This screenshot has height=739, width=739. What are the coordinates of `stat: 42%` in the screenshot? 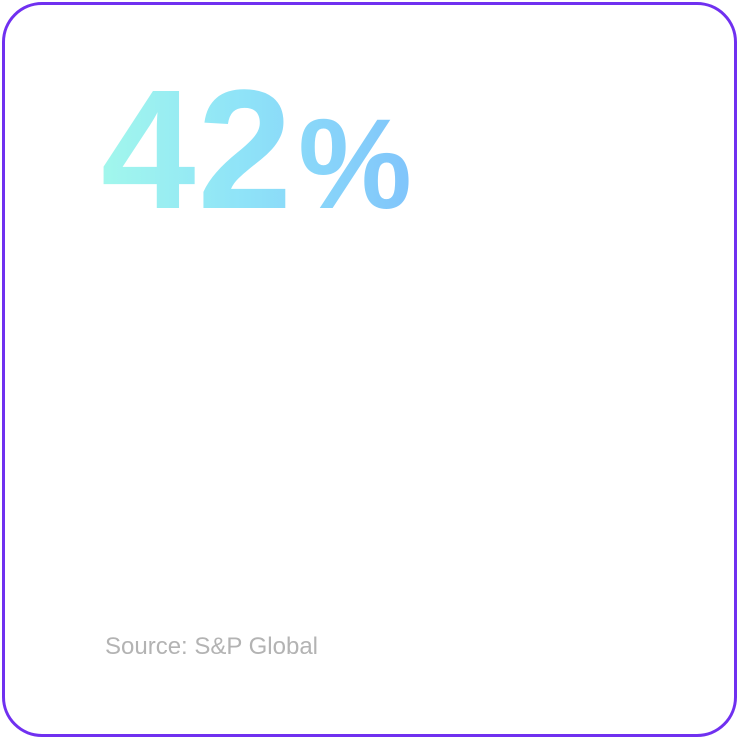 It's located at (257, 150).